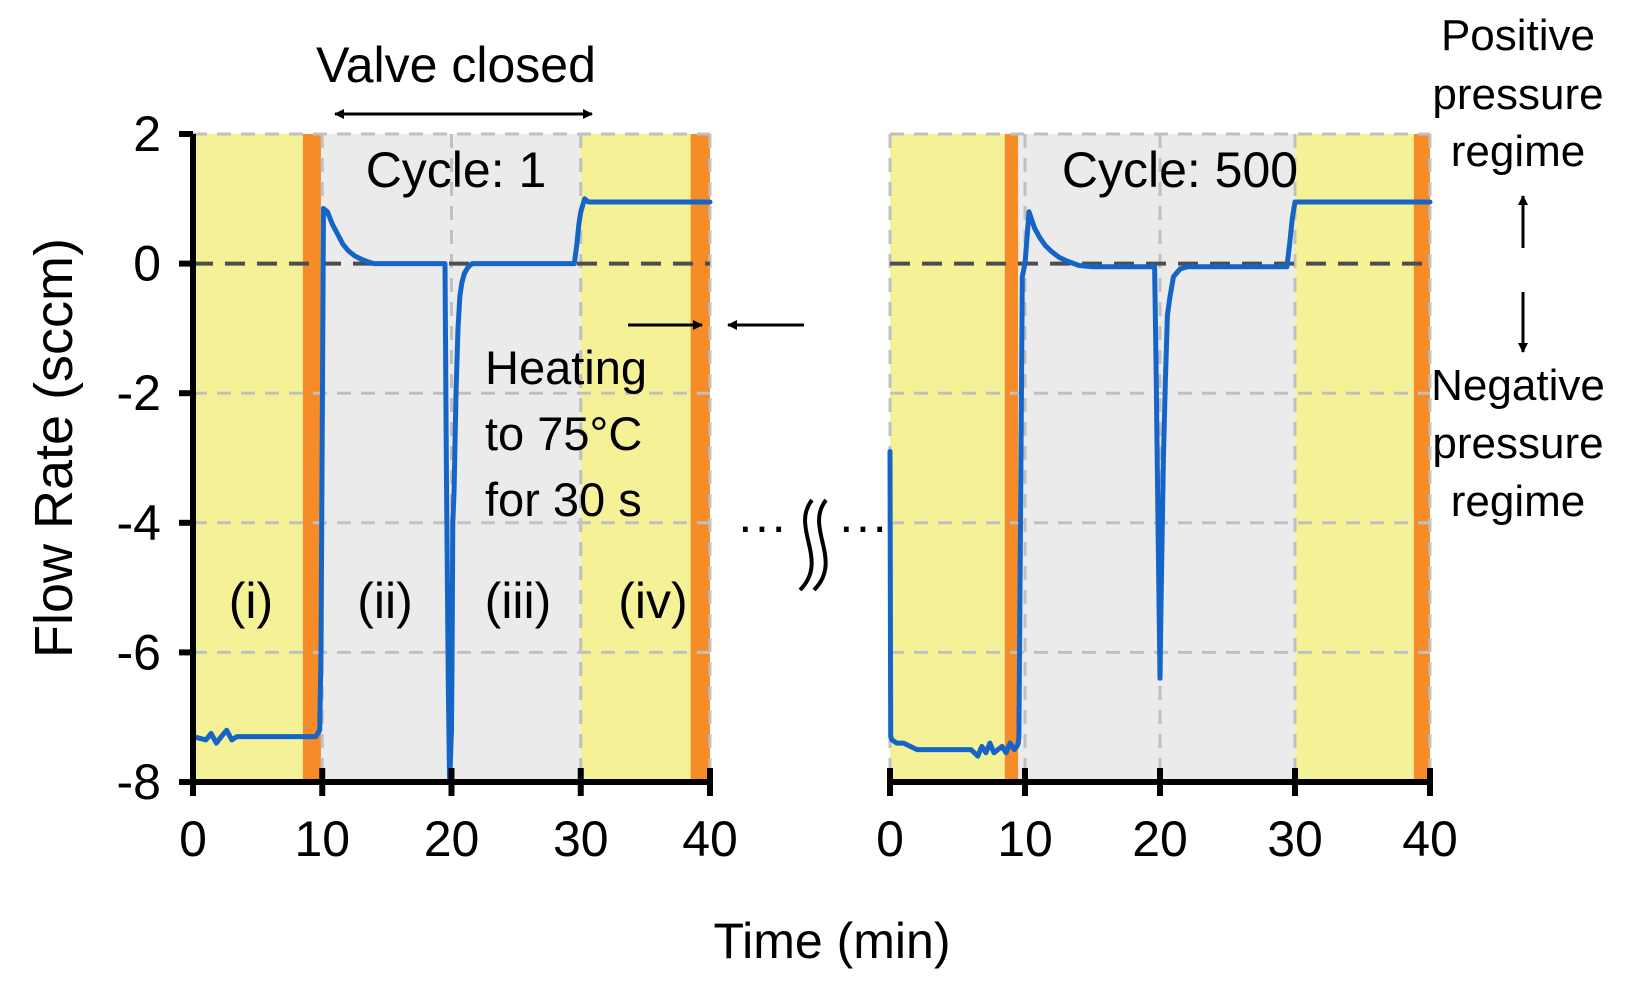 The image size is (1629, 985). What do you see at coordinates (139, 458) in the screenshot?
I see `y-tick-labels: 2 0 -2 -4 -6 -8` at bounding box center [139, 458].